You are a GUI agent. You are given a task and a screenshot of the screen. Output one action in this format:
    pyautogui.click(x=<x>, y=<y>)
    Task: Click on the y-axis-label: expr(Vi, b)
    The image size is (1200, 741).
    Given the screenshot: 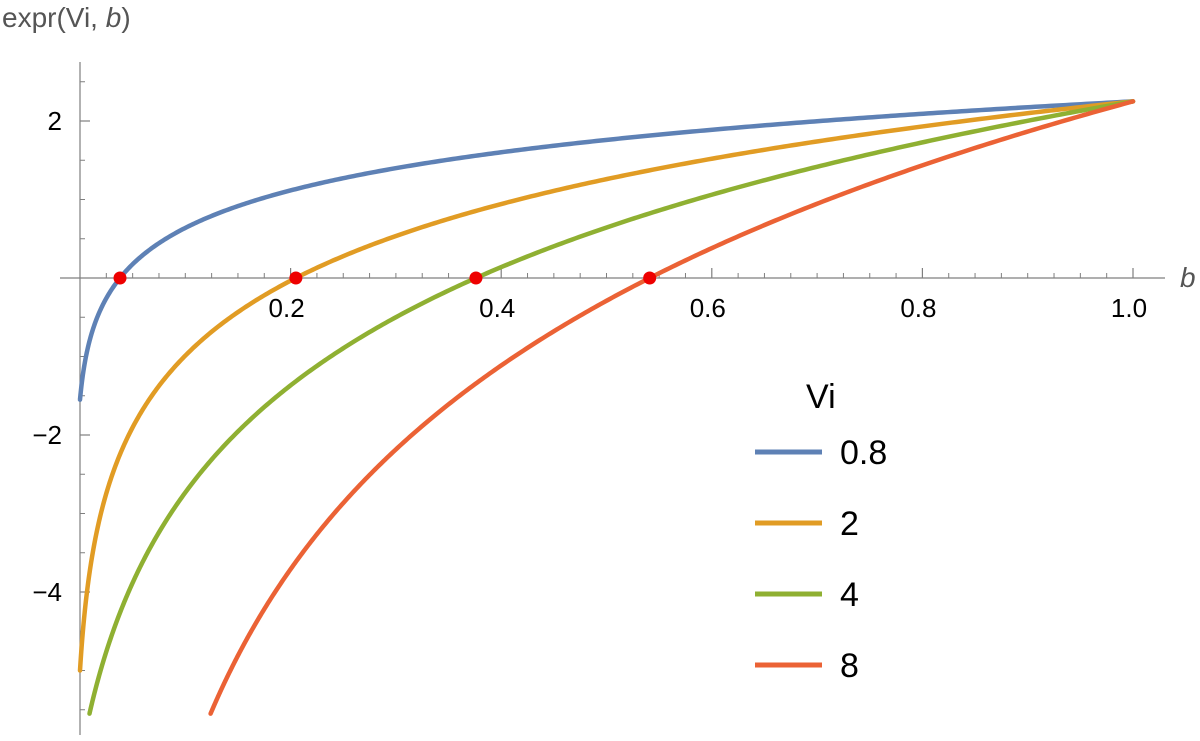 What is the action you would take?
    pyautogui.click(x=66, y=18)
    